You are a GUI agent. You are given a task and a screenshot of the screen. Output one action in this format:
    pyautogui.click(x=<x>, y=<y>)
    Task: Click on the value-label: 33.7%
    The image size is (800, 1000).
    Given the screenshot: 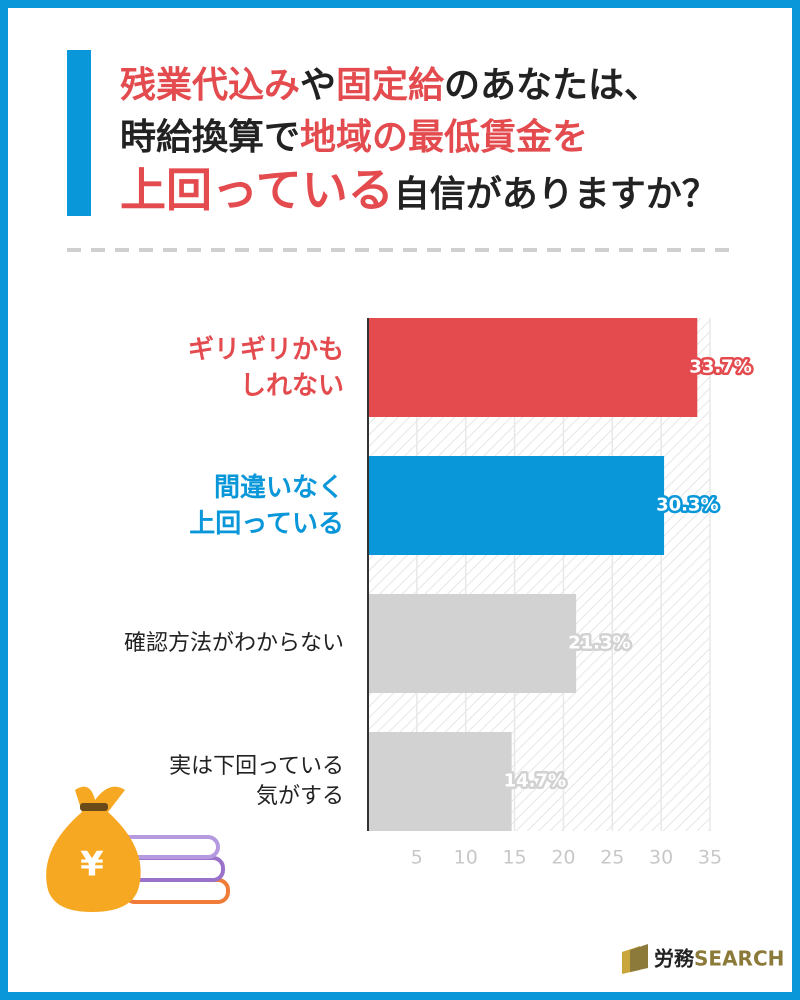 What is the action you would take?
    pyautogui.click(x=720, y=367)
    